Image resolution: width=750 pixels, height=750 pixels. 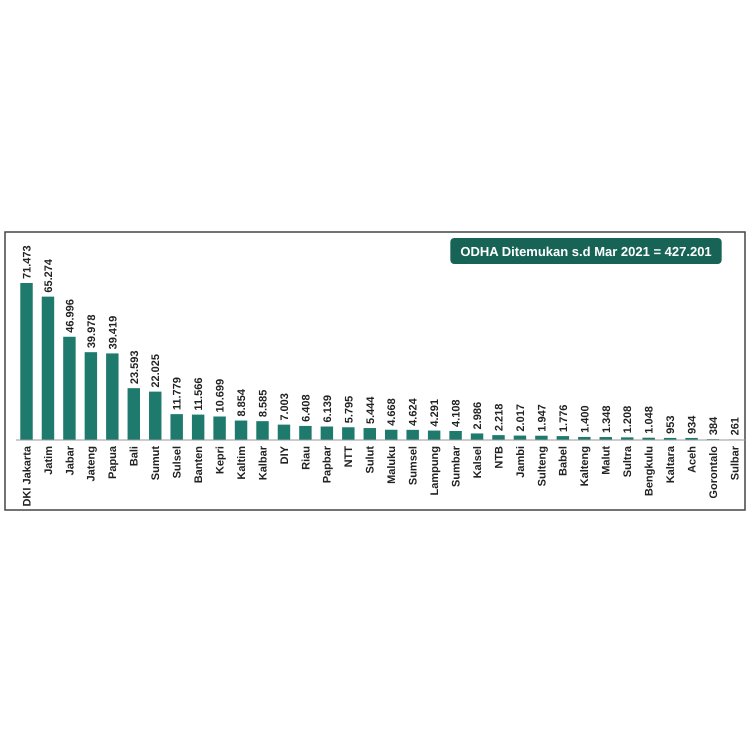 What do you see at coordinates (178, 462) in the screenshot?
I see `x-tick-label: Sulsel` at bounding box center [178, 462].